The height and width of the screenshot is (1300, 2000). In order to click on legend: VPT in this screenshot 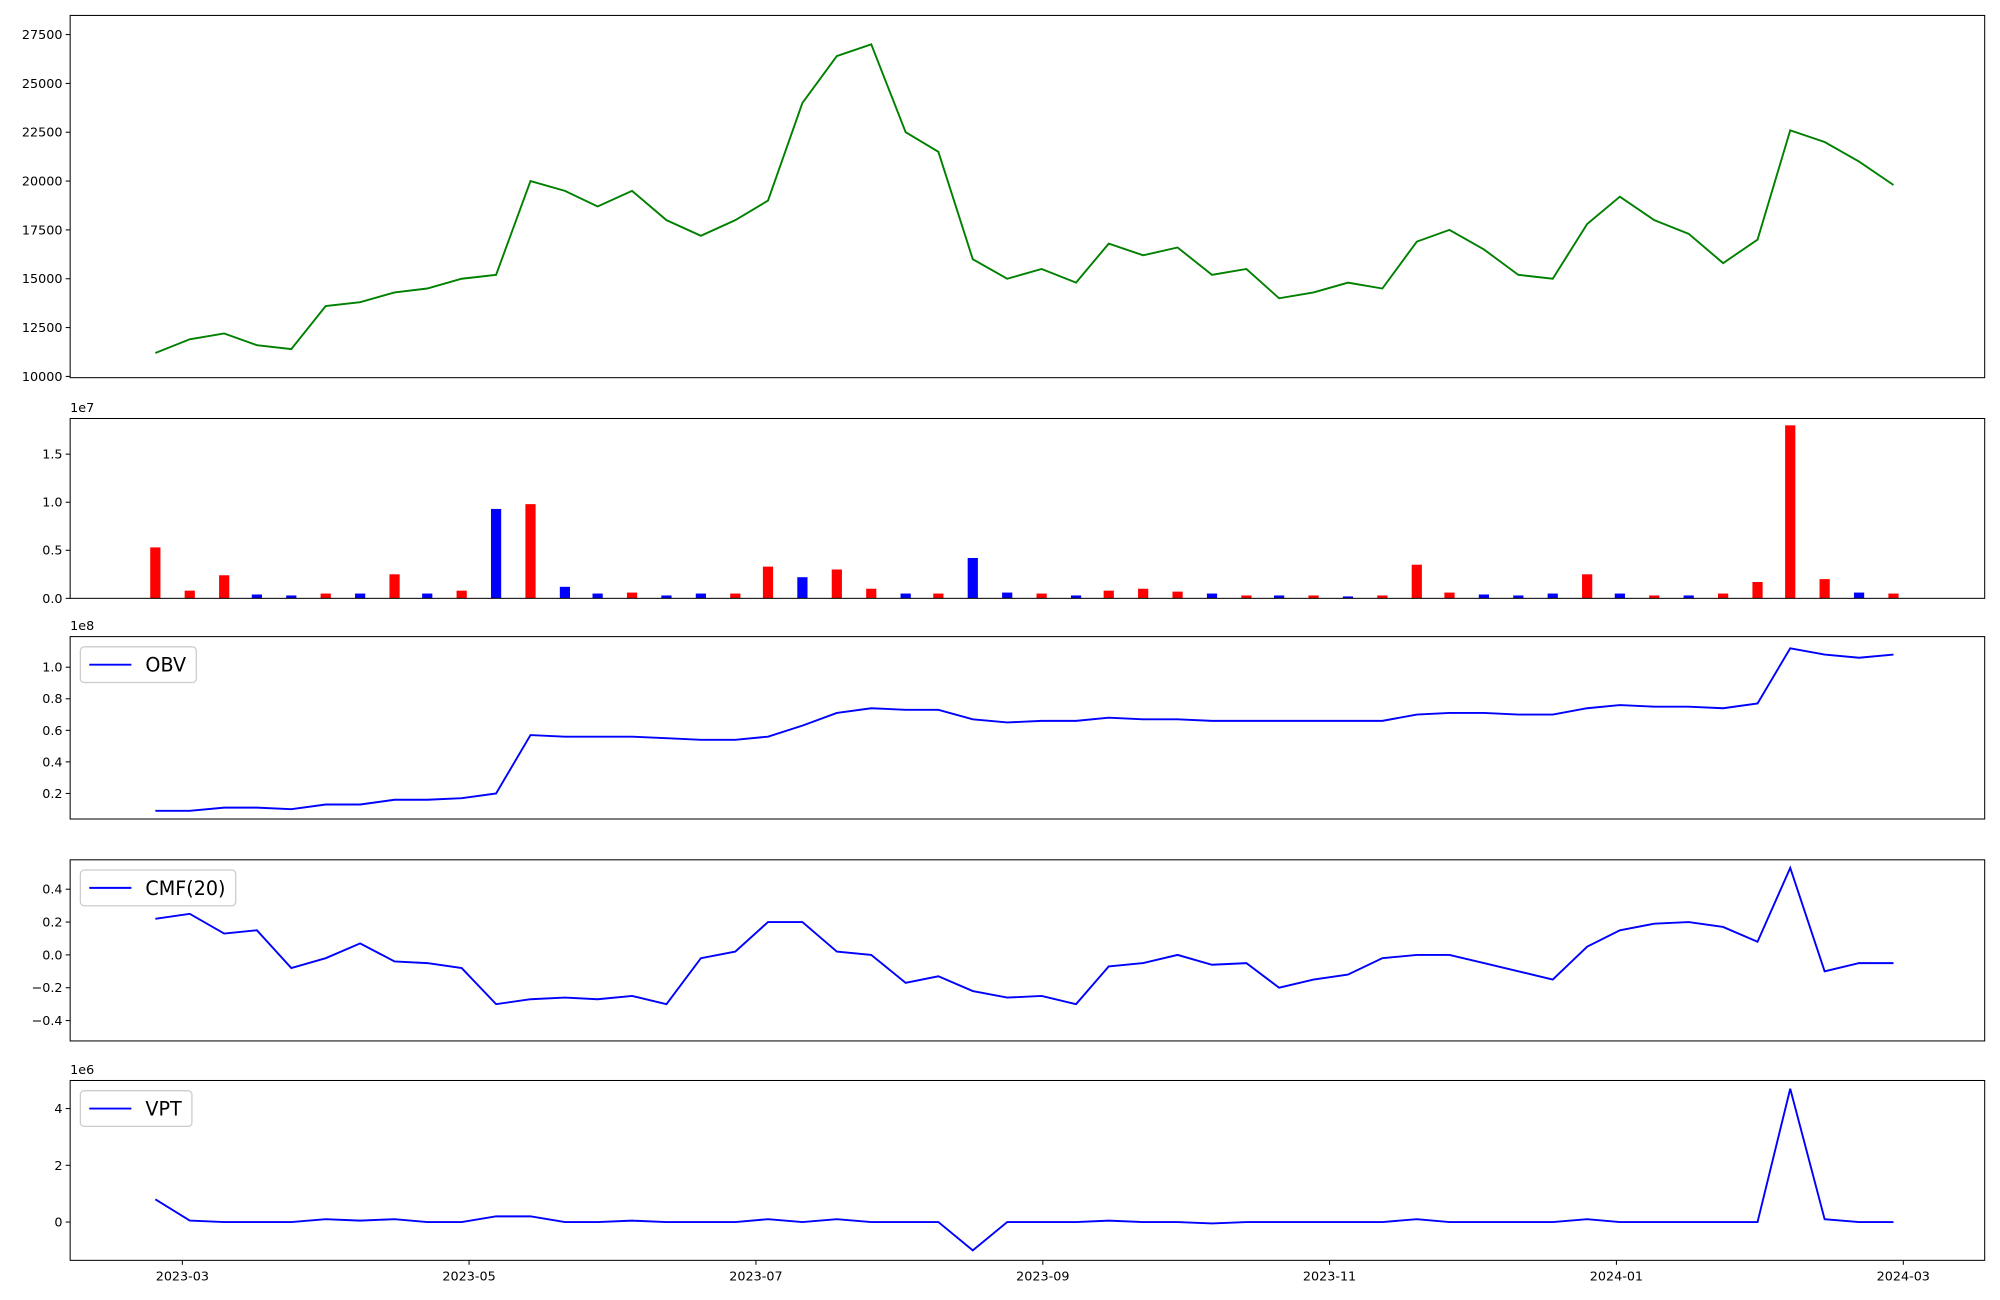, I will do `click(136, 1109)`.